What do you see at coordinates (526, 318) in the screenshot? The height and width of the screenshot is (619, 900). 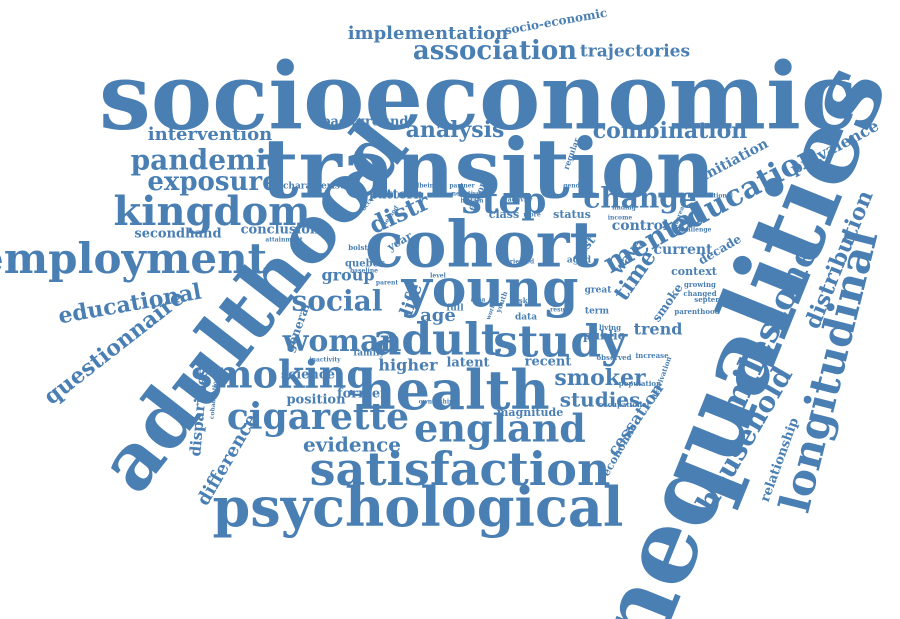 I see `cloud-word-data: data` at bounding box center [526, 318].